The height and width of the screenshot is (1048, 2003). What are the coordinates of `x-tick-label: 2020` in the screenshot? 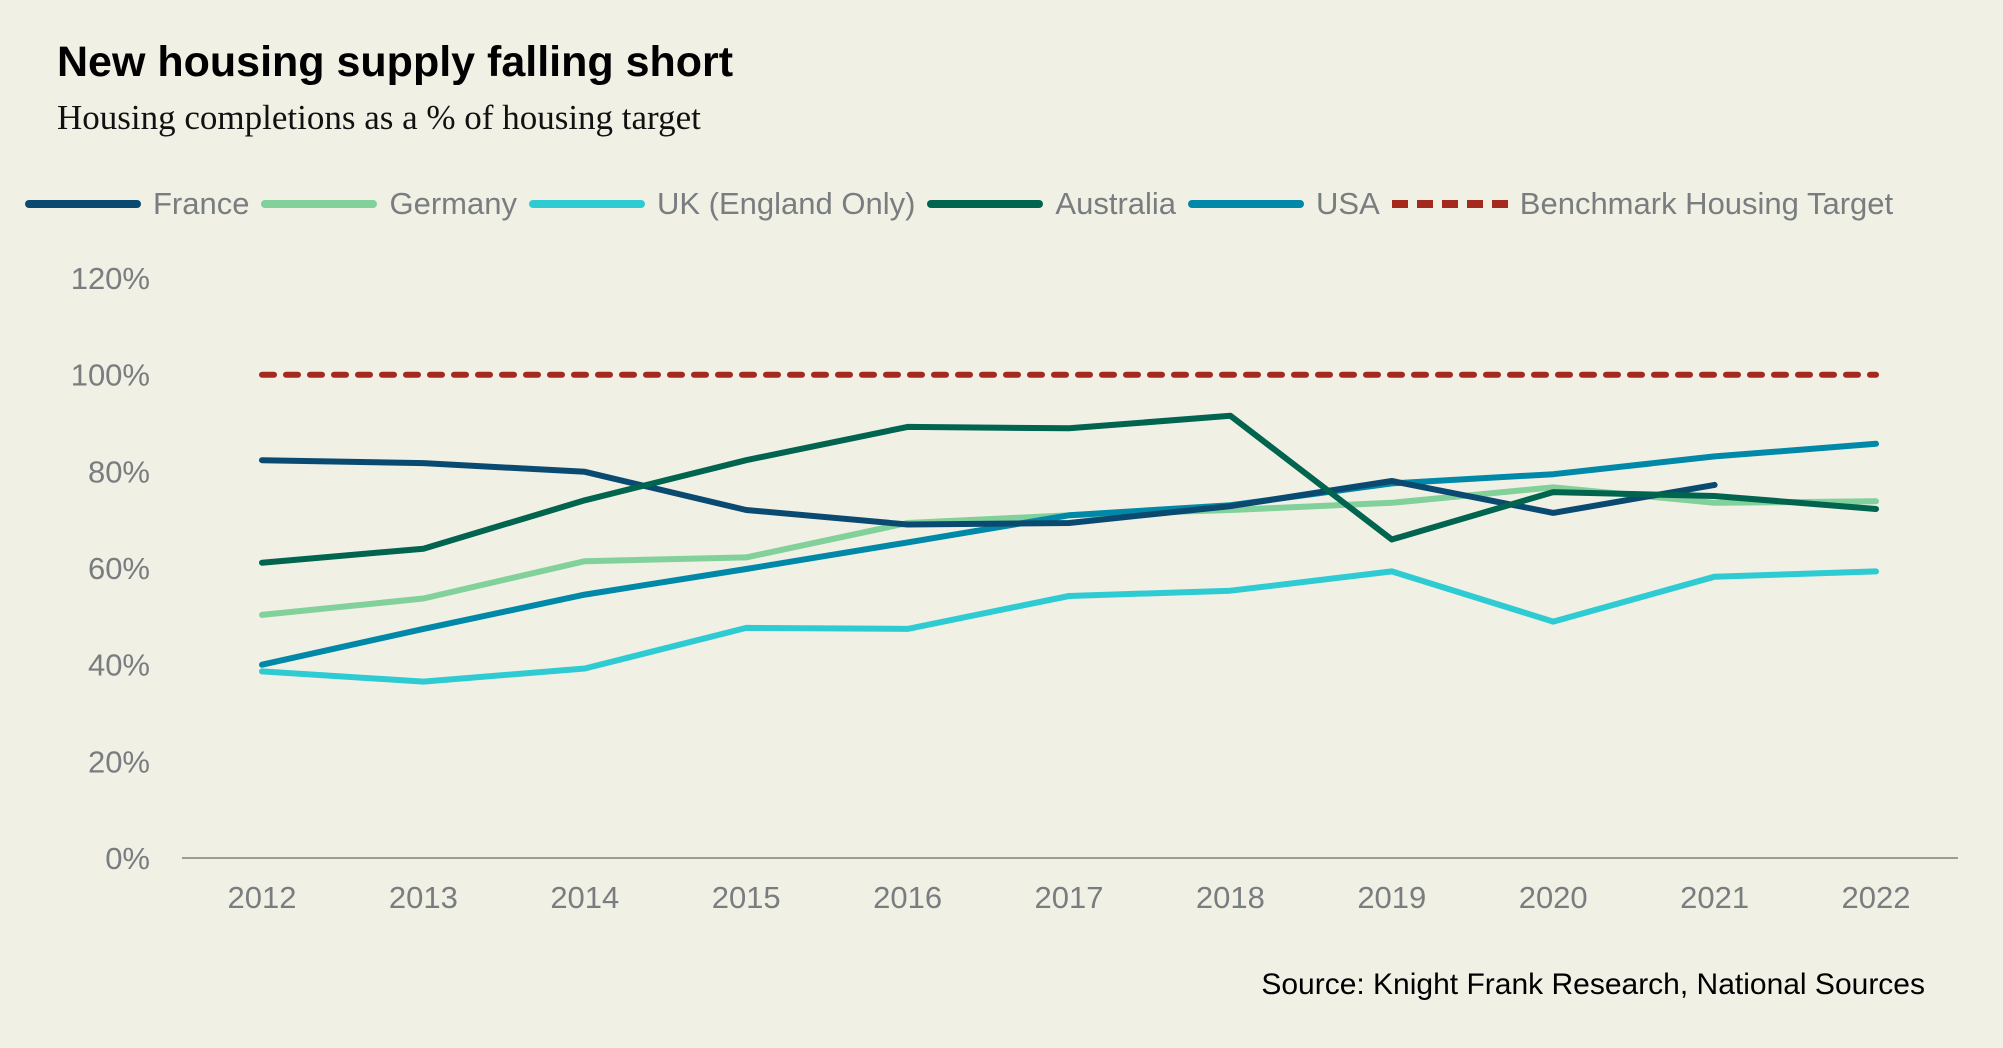 It's located at (1553, 897).